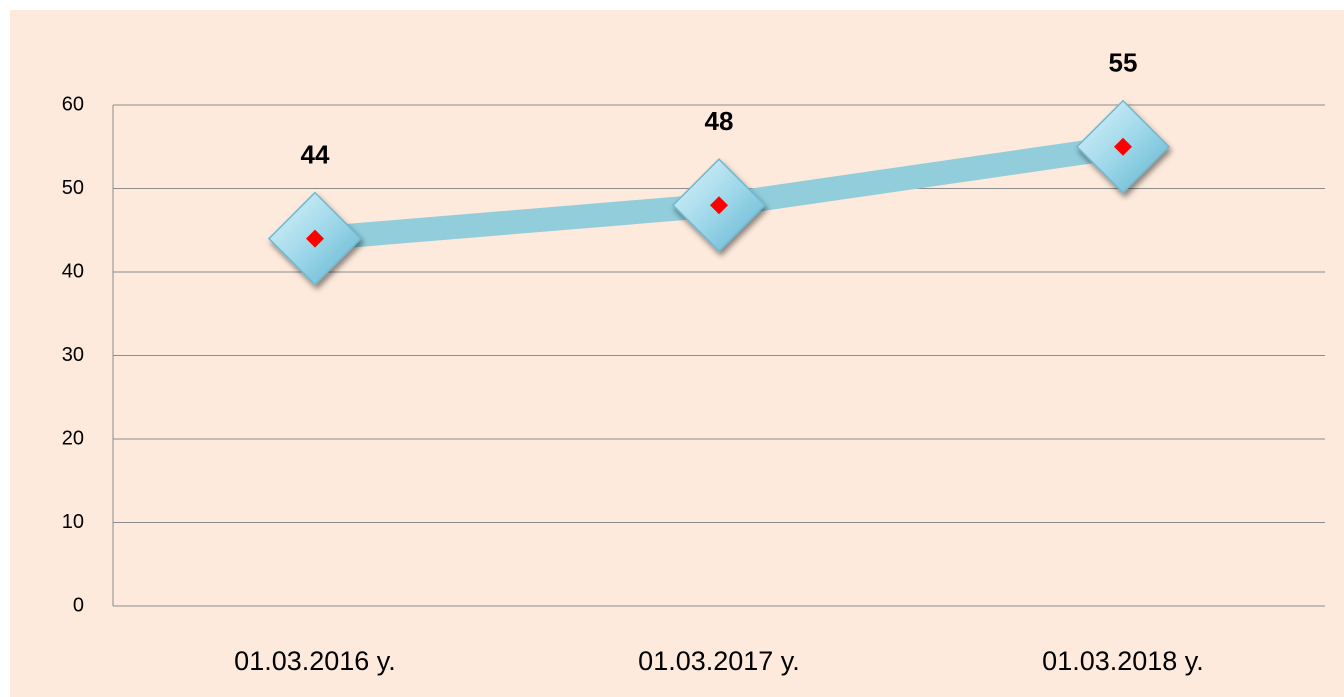  Describe the element at coordinates (719, 121) in the screenshot. I see `data-label: 48` at that location.